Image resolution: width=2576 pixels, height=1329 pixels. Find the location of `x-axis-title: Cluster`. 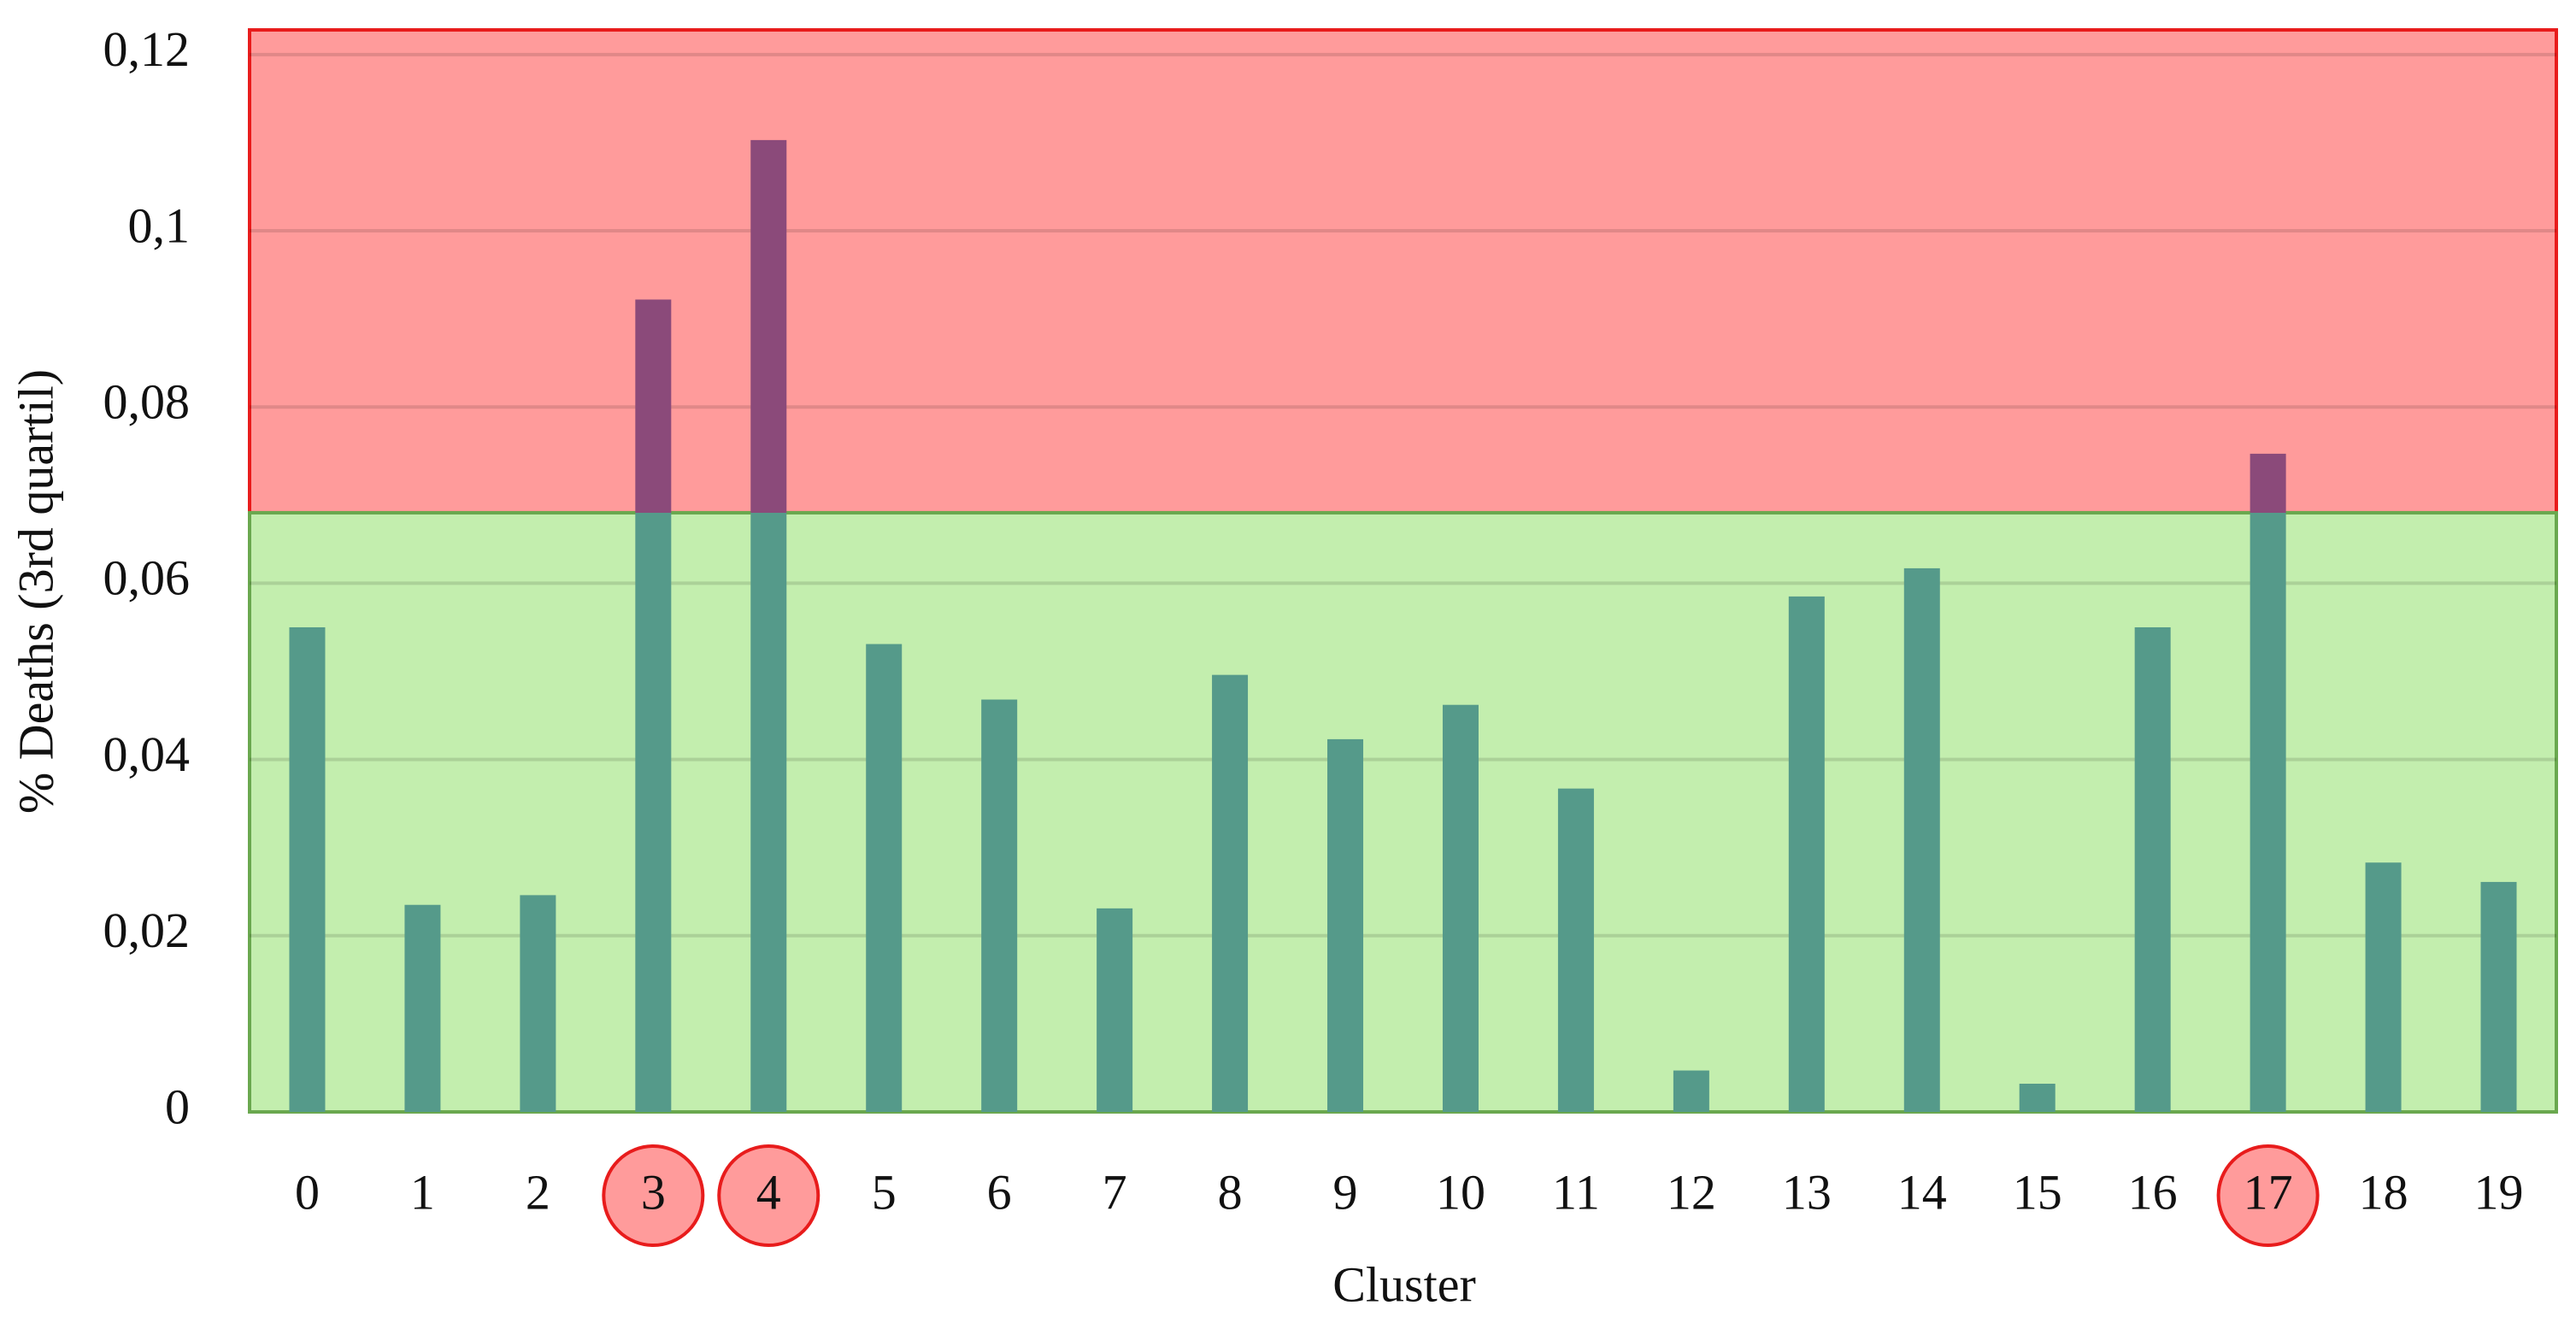

x-axis-title: Cluster is located at coordinates (1404, 1284).